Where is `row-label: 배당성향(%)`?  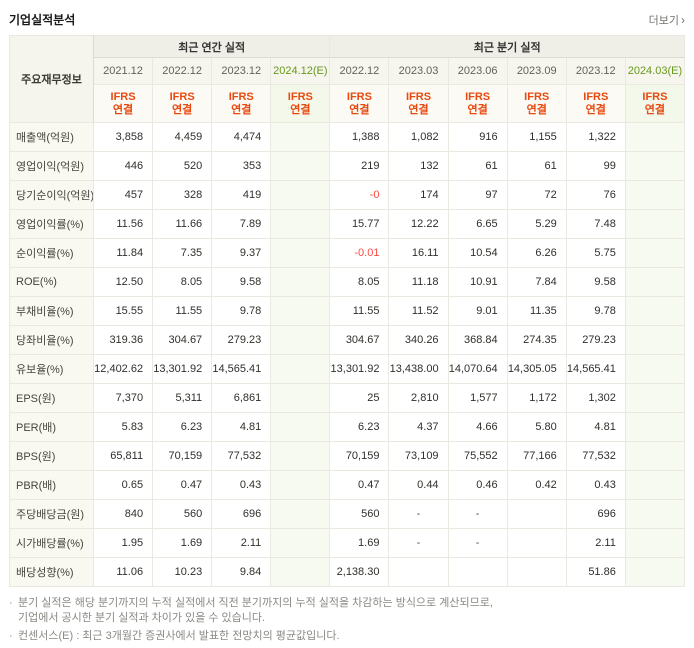 row-label: 배당성향(%) is located at coordinates (51, 572).